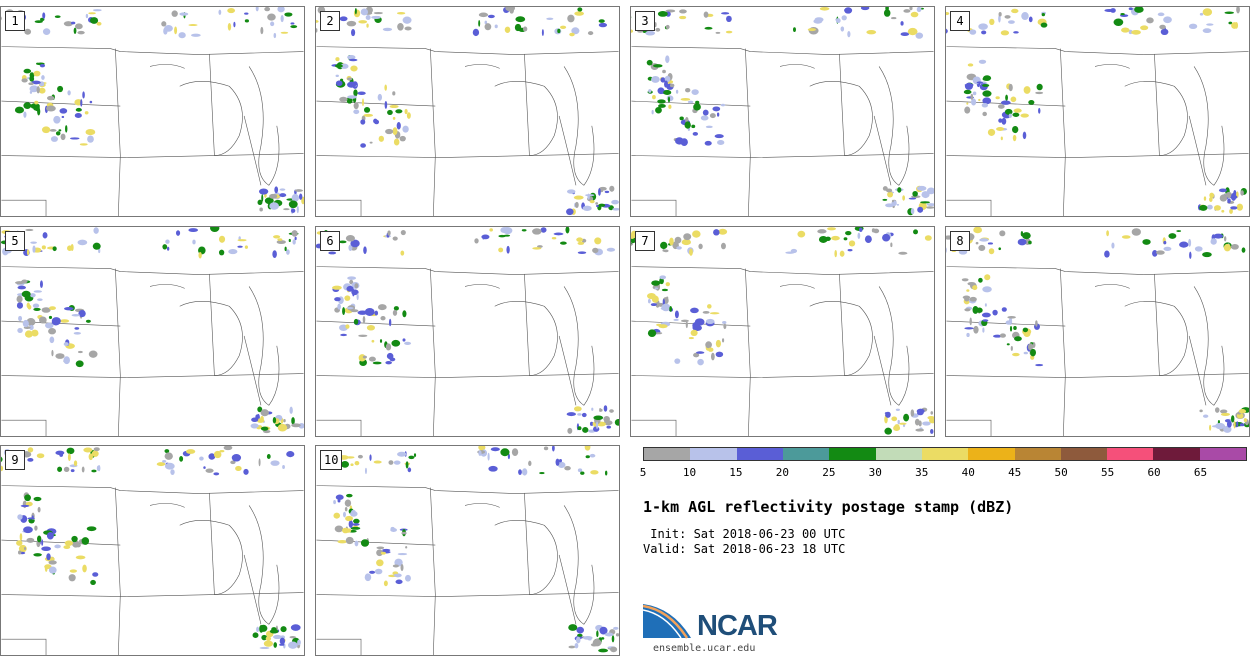 The width and height of the screenshot is (1260, 657). What do you see at coordinates (1200, 472) in the screenshot?
I see `colorbar-tick-label: 65` at bounding box center [1200, 472].